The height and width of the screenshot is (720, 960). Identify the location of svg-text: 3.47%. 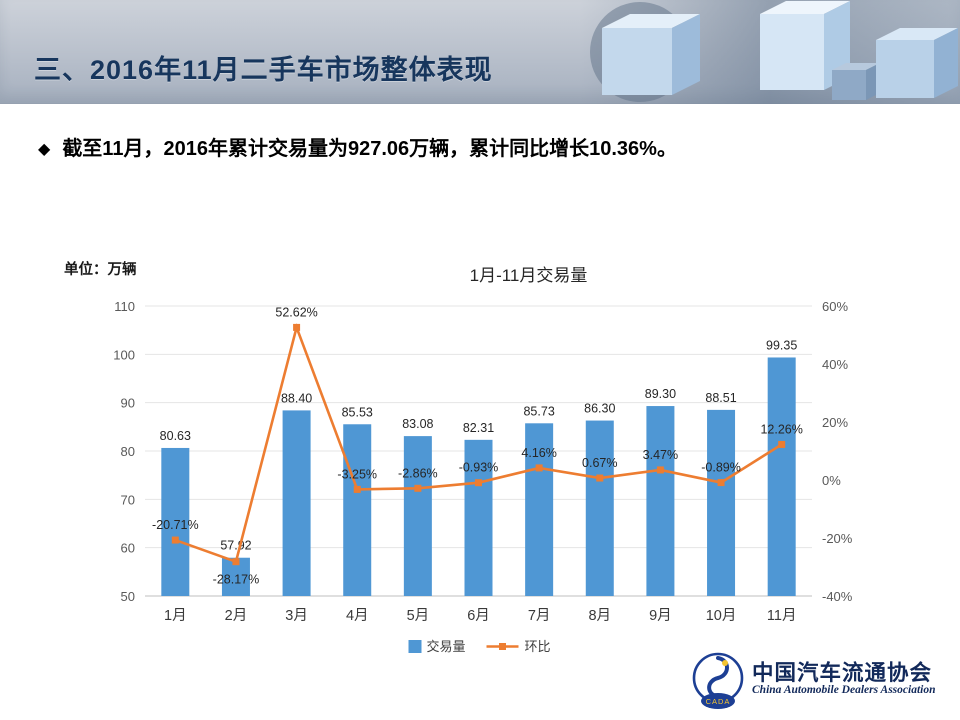
(660, 455).